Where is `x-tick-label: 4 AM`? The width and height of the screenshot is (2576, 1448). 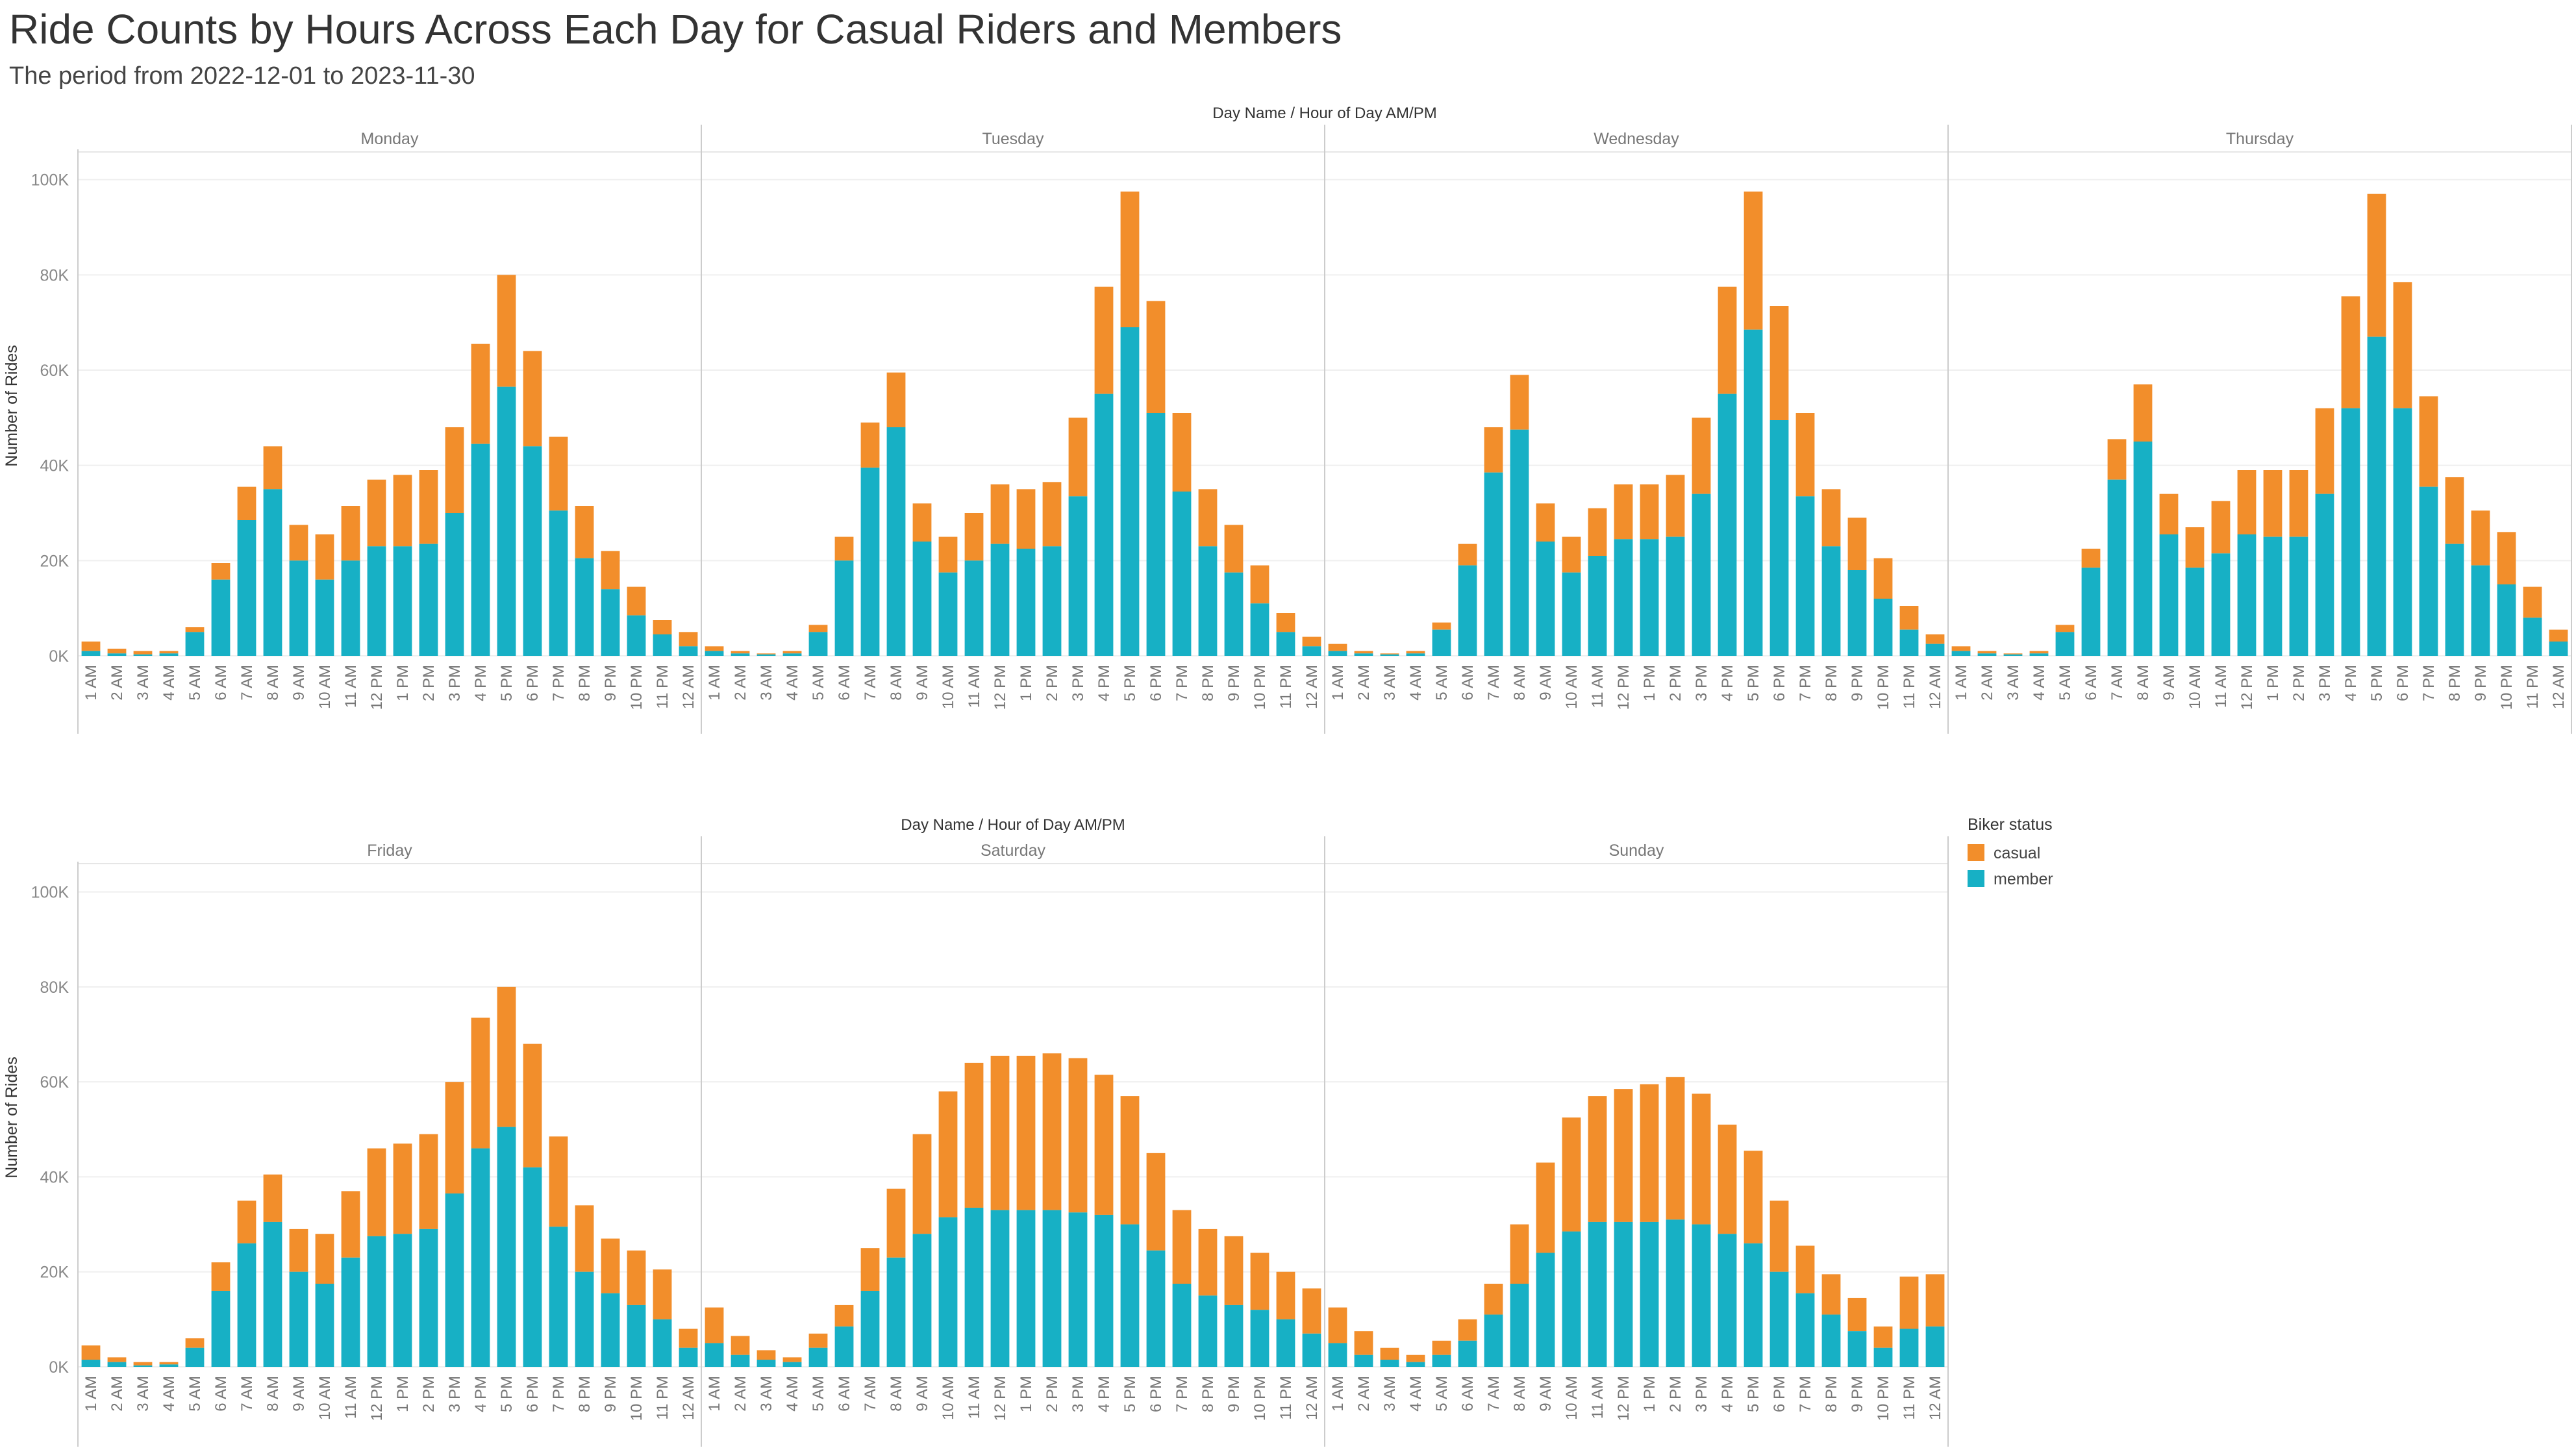
x-tick-label: 4 AM is located at coordinates (792, 1394).